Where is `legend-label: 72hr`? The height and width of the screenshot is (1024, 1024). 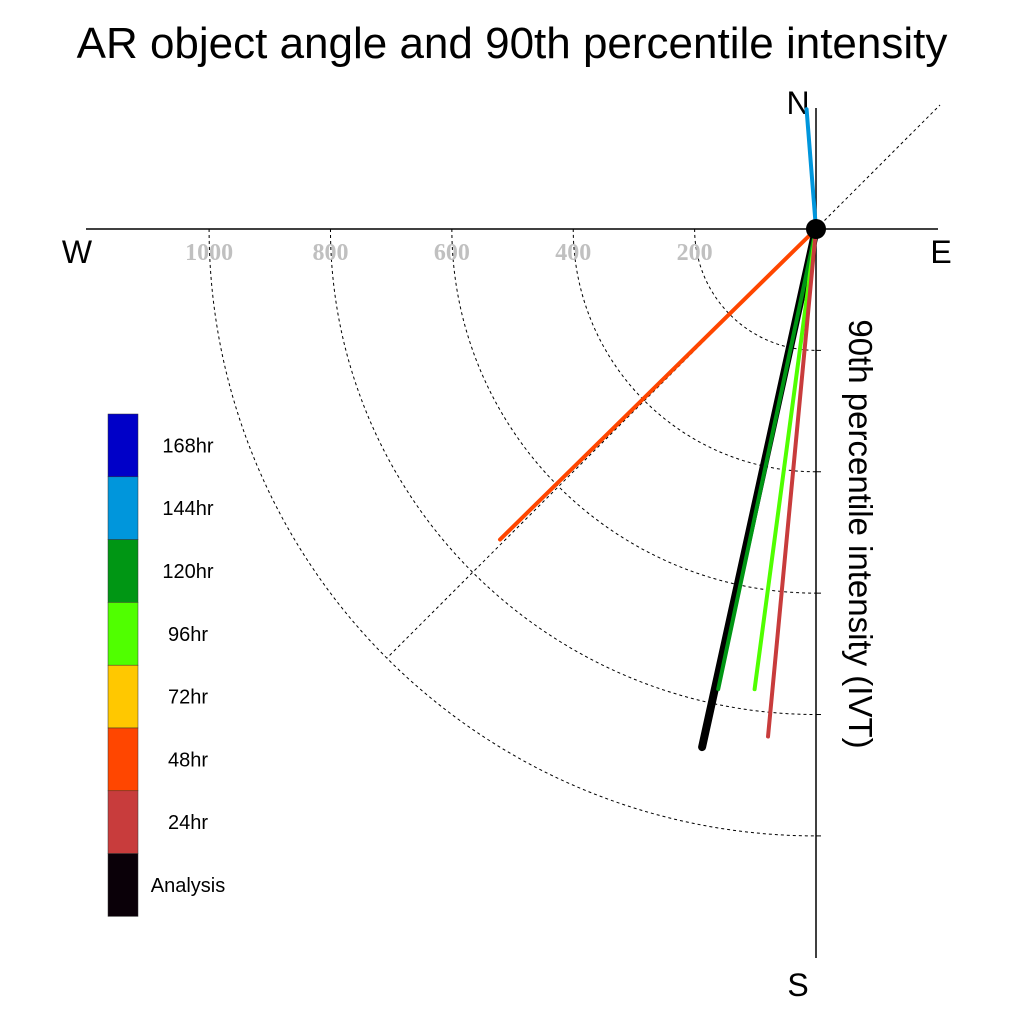
legend-label: 72hr is located at coordinates (188, 698).